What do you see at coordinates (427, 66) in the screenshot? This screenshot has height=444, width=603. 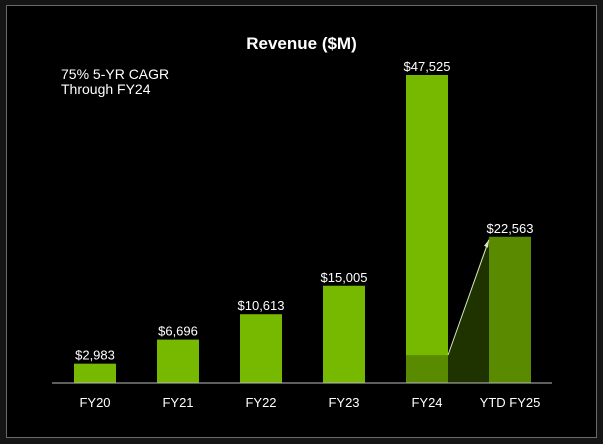 I see `data-label: $47,525` at bounding box center [427, 66].